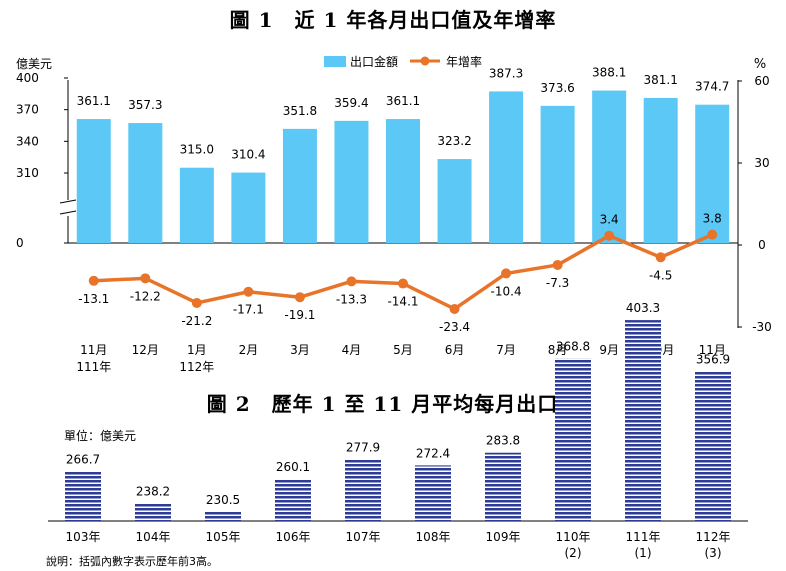 This screenshot has width=786, height=571. Describe the element at coordinates (293, 467) in the screenshot. I see `annual-bar-label: 260.1` at that location.